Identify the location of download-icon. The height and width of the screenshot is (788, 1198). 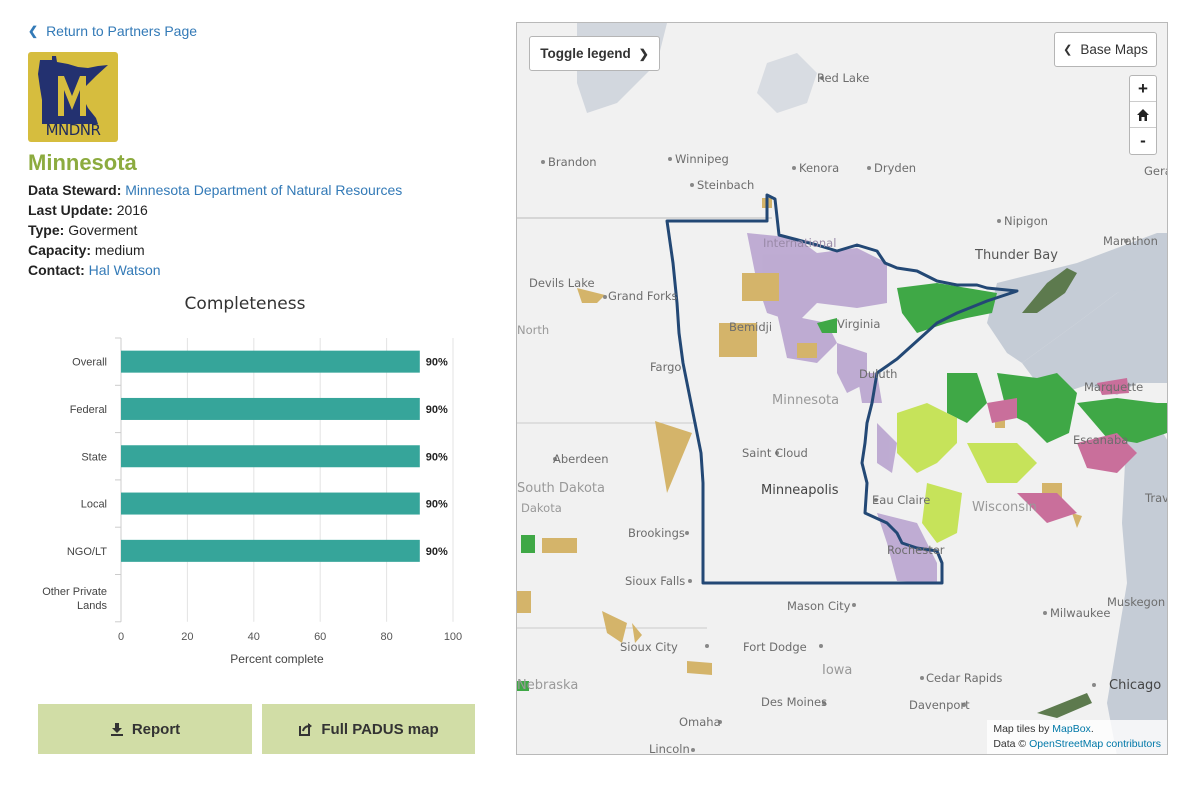
(116, 729).